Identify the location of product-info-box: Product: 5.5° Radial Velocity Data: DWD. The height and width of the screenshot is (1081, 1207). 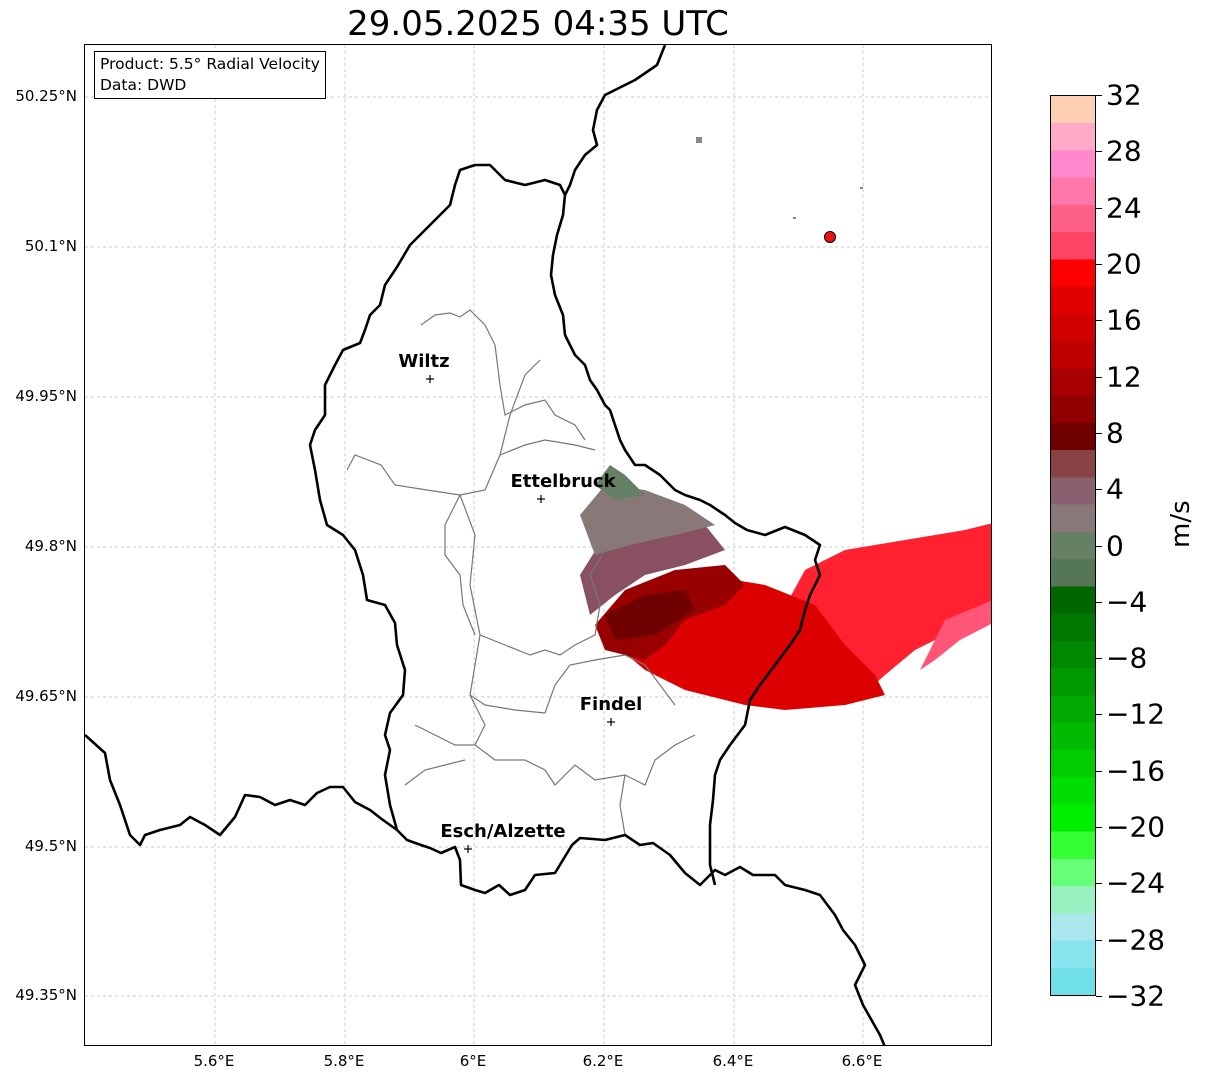
(210, 75).